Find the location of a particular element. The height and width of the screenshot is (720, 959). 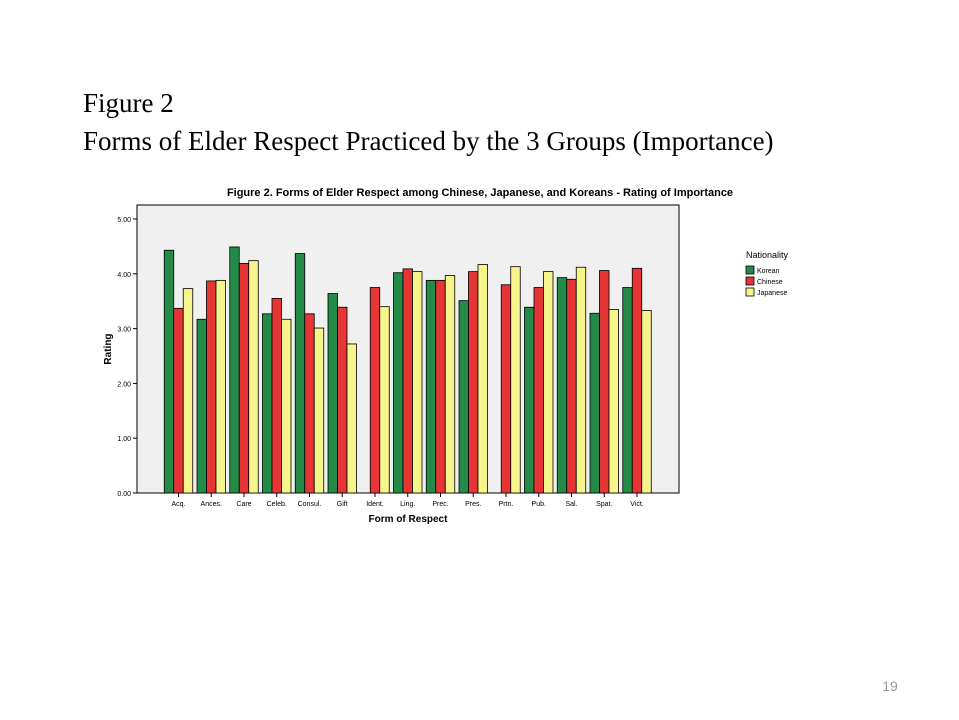

x-tick-label: Pres. is located at coordinates (473, 504).